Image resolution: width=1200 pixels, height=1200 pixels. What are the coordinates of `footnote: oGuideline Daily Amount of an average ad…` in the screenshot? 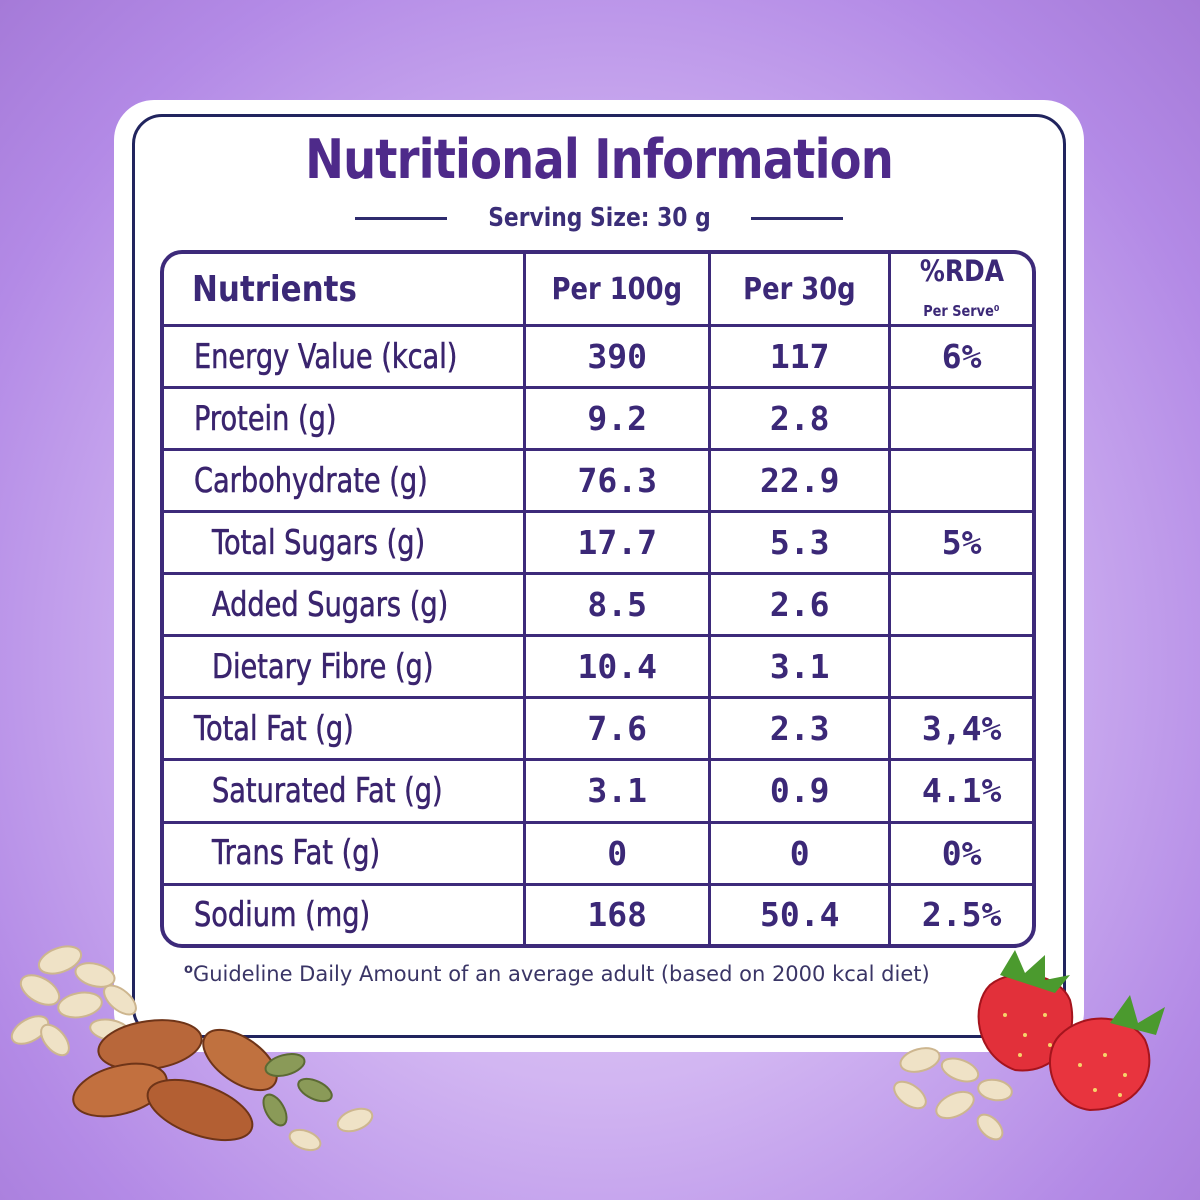 It's located at (557, 974).